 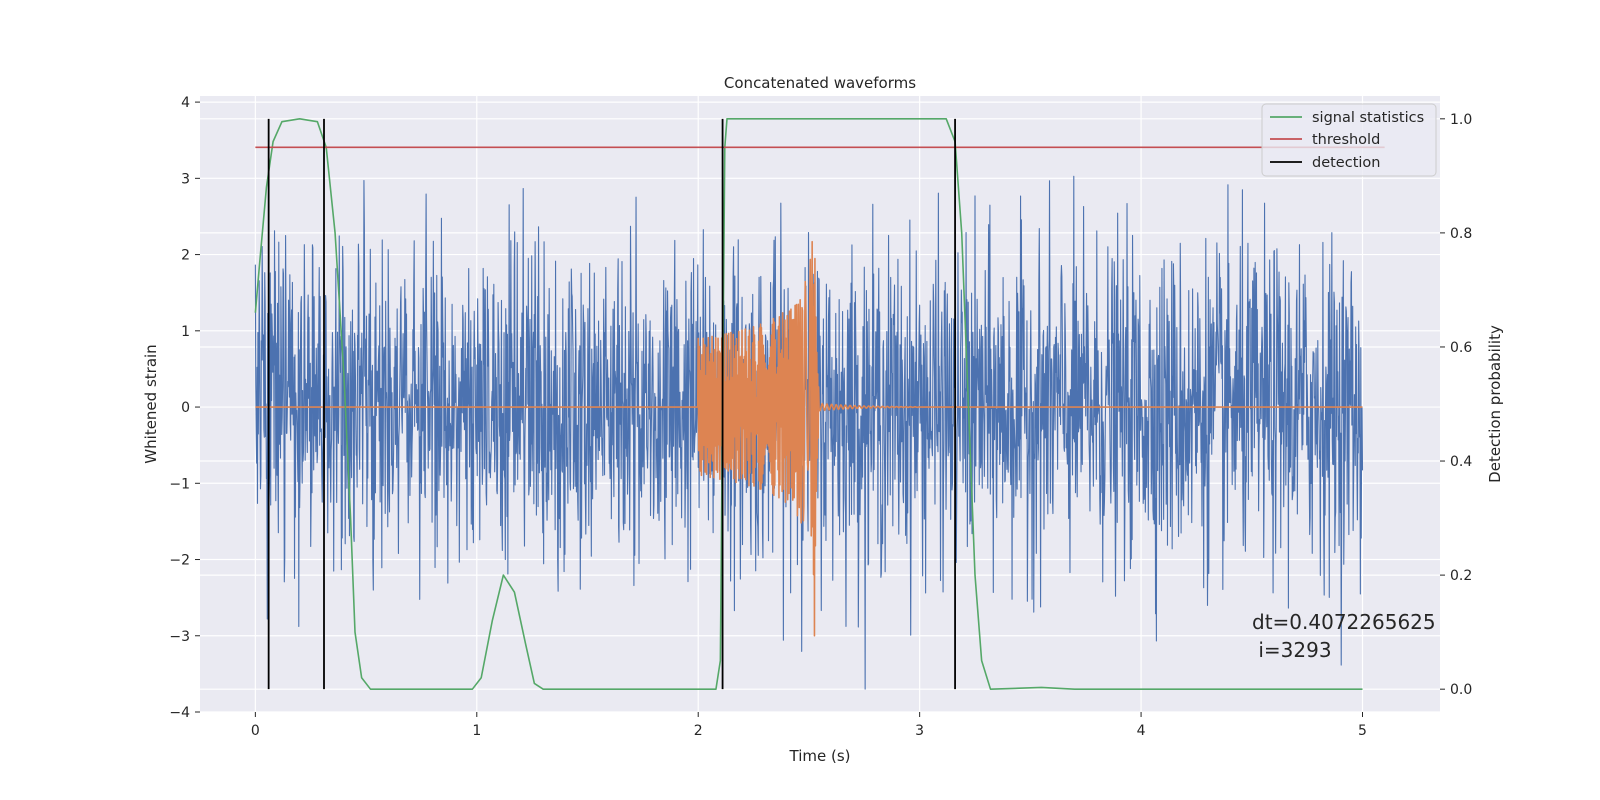 I want to click on y2-tick-label: 1.0, so click(x=1461, y=120).